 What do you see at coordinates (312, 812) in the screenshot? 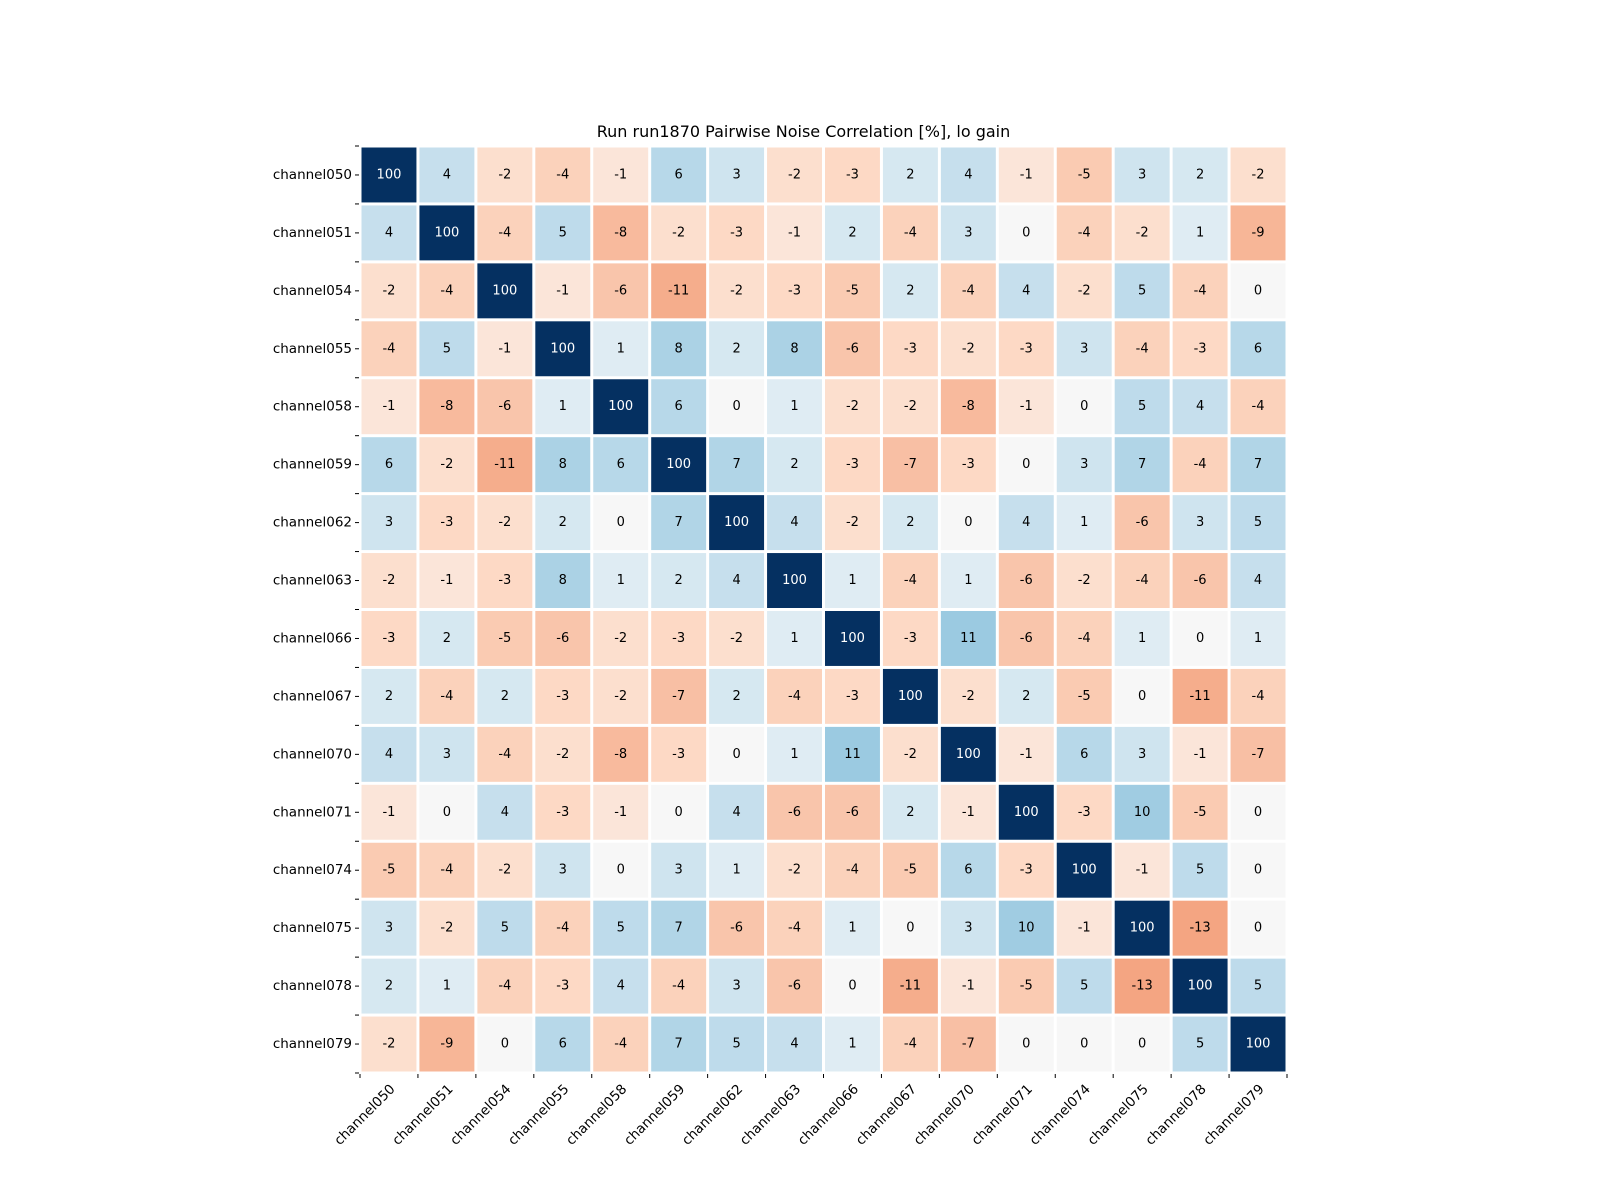
I see `y-tick-label: channel071` at bounding box center [312, 812].